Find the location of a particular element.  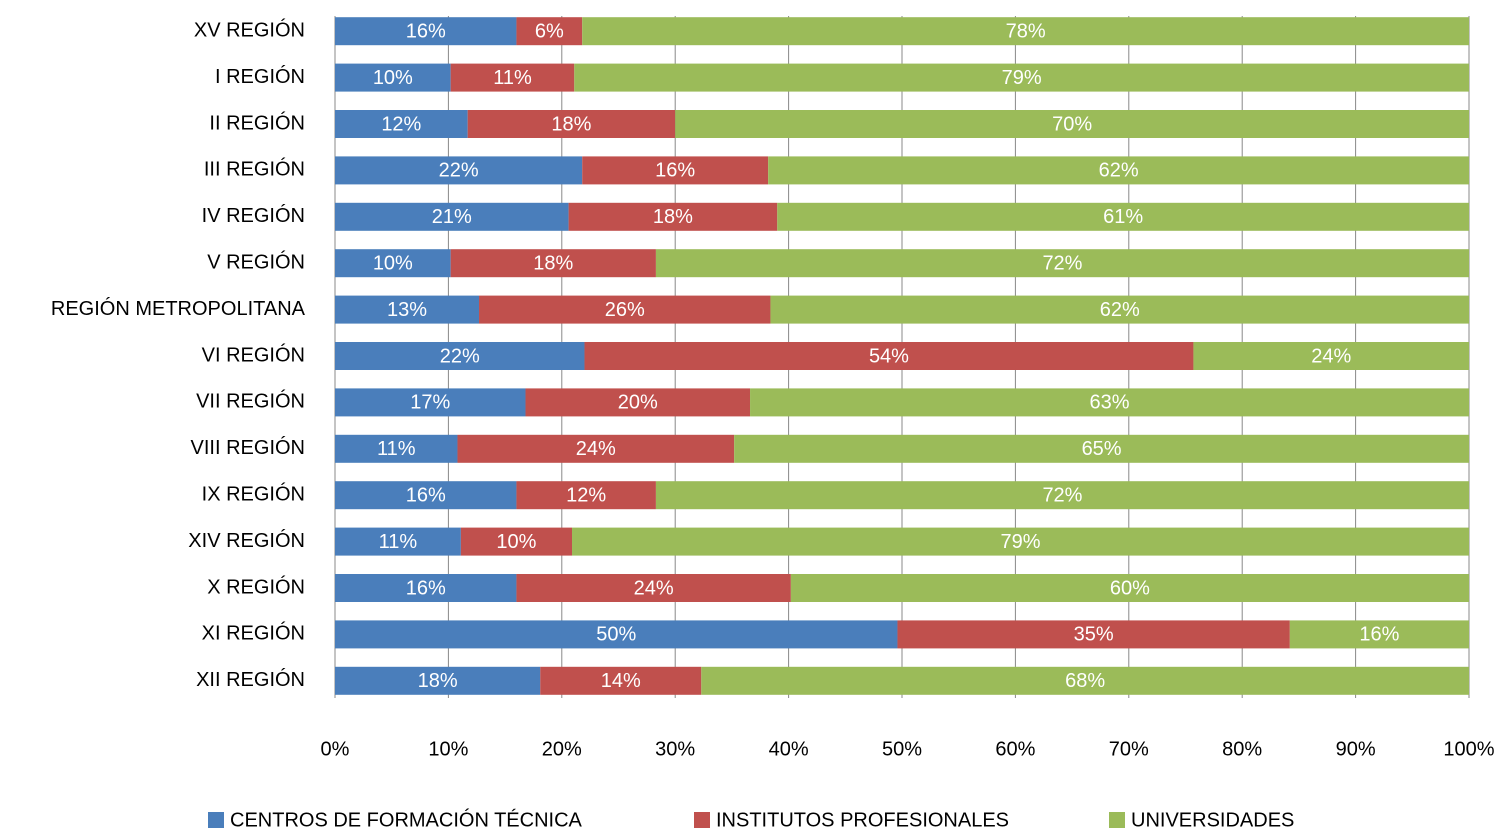

y-tick-label: I REGIÓN is located at coordinates (260, 76).